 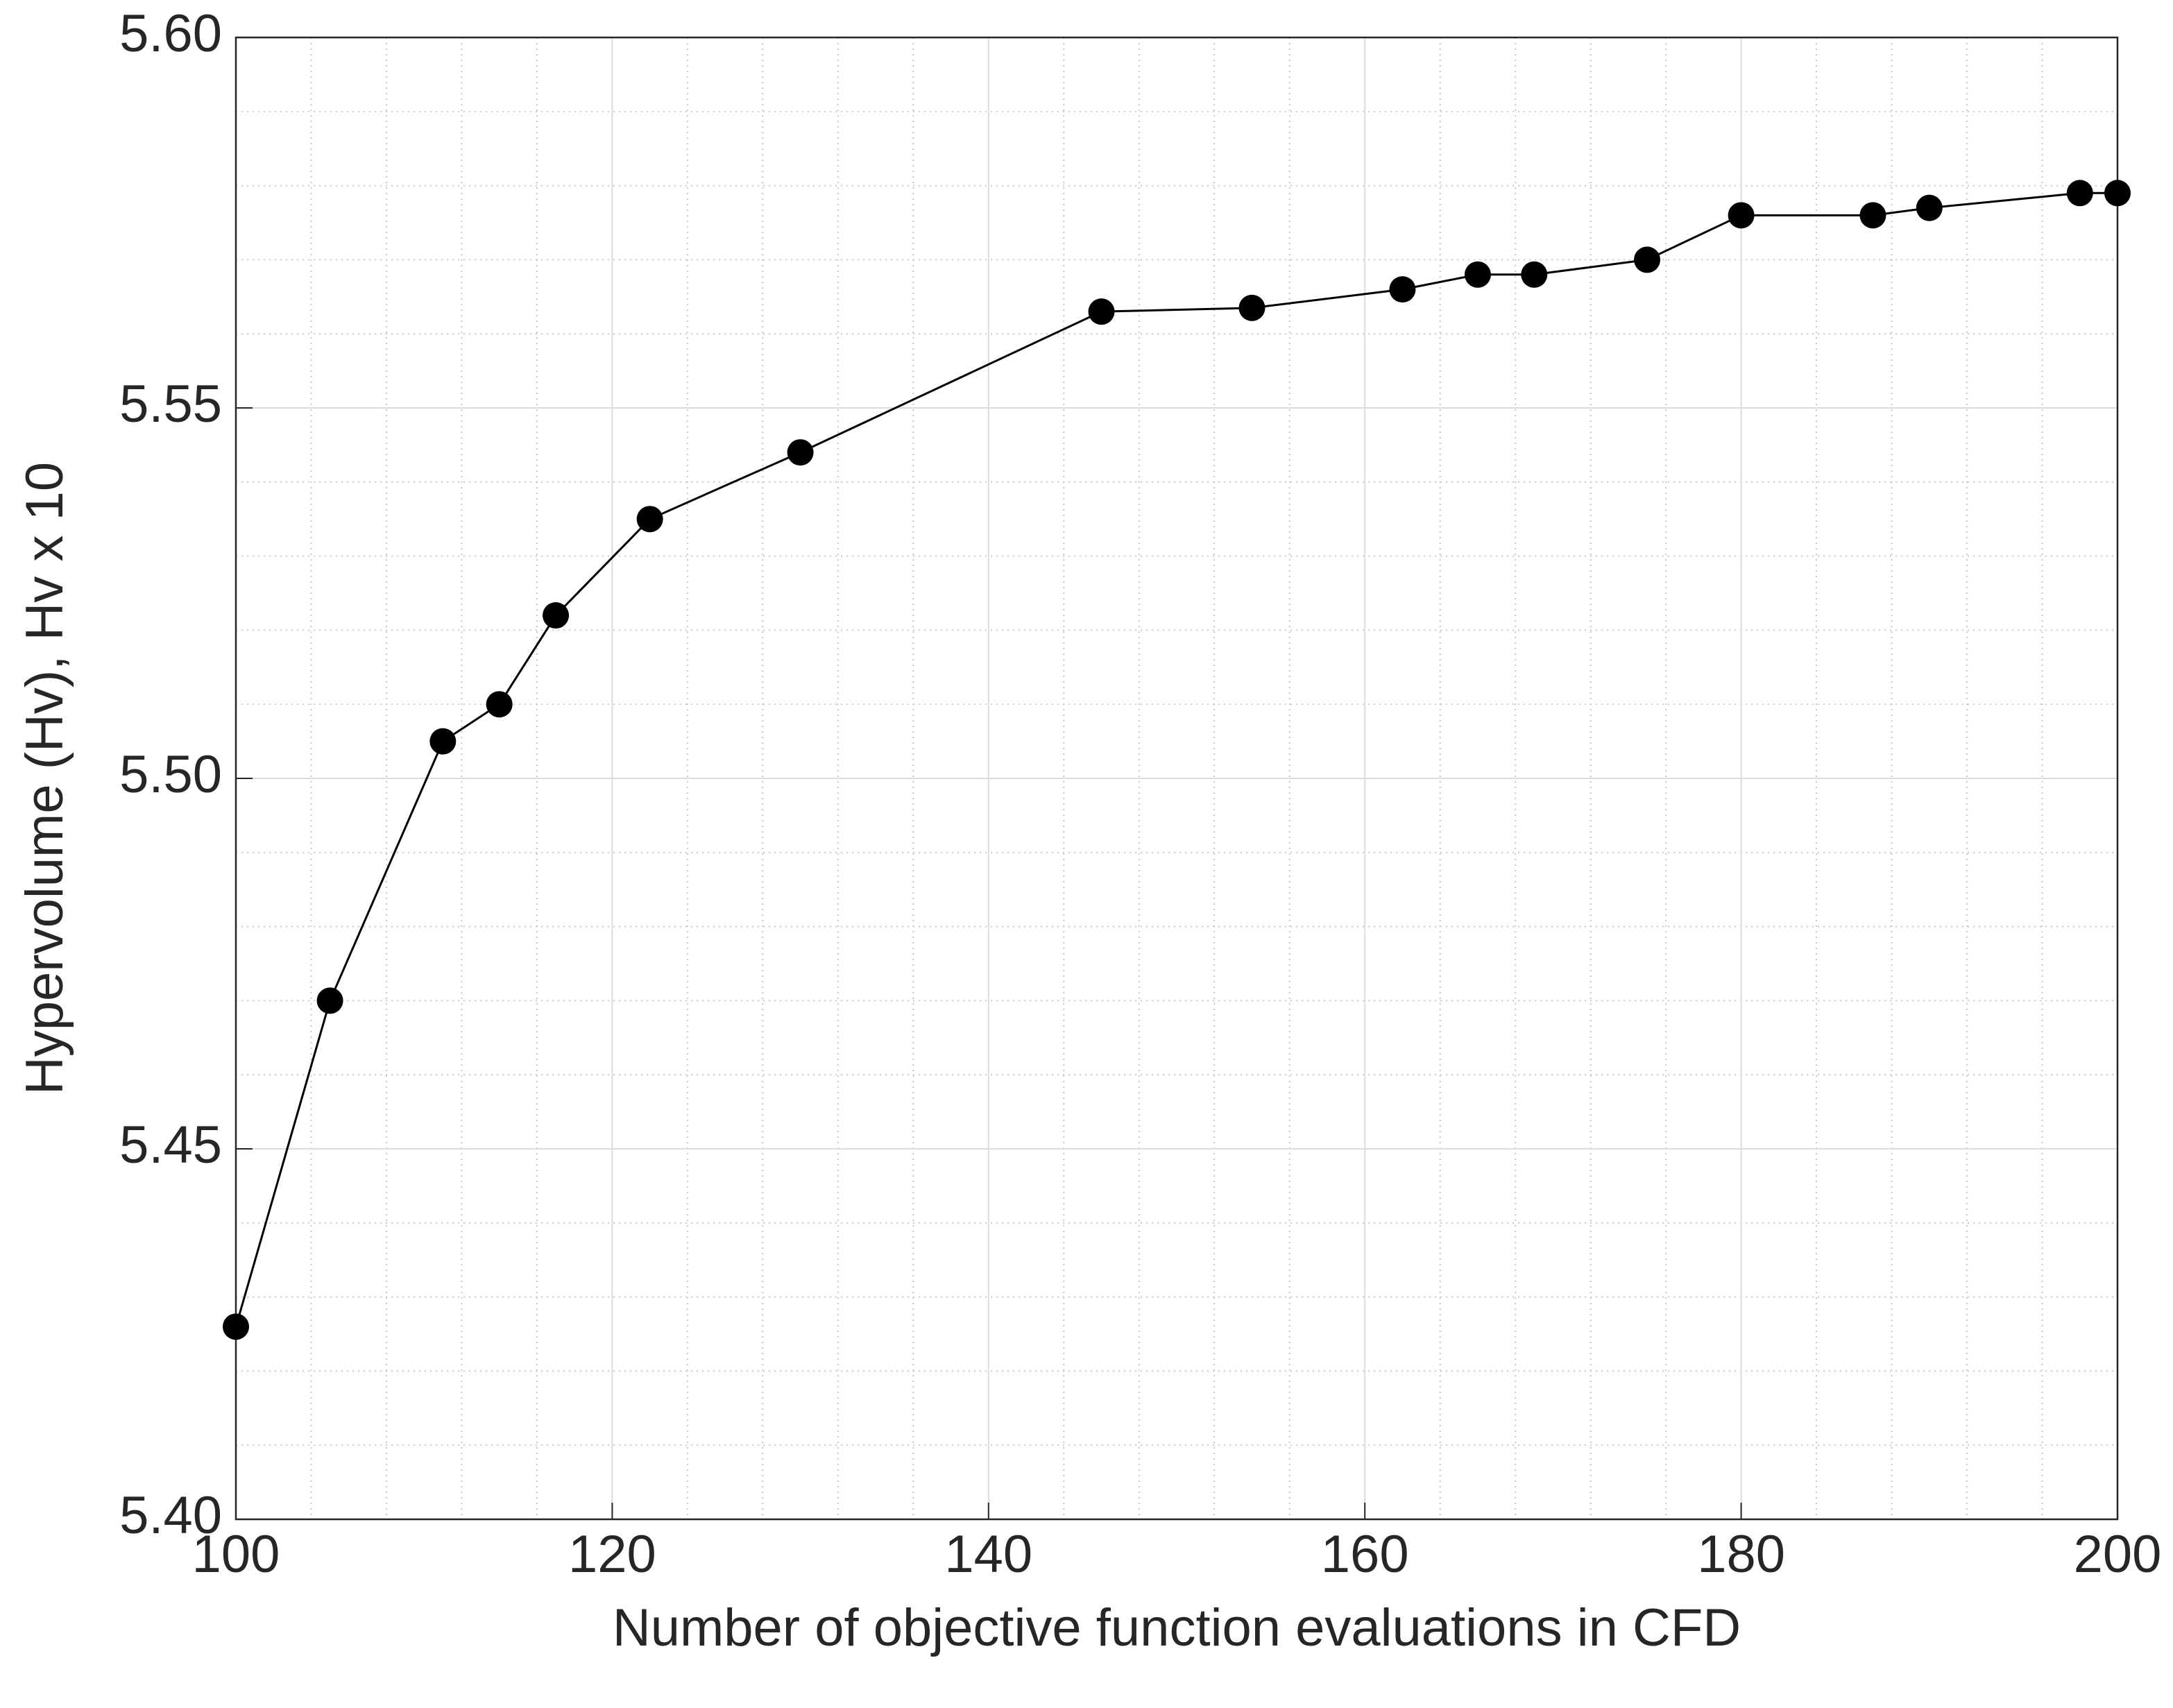 I want to click on x-tick-label: 200, so click(x=2118, y=1554).